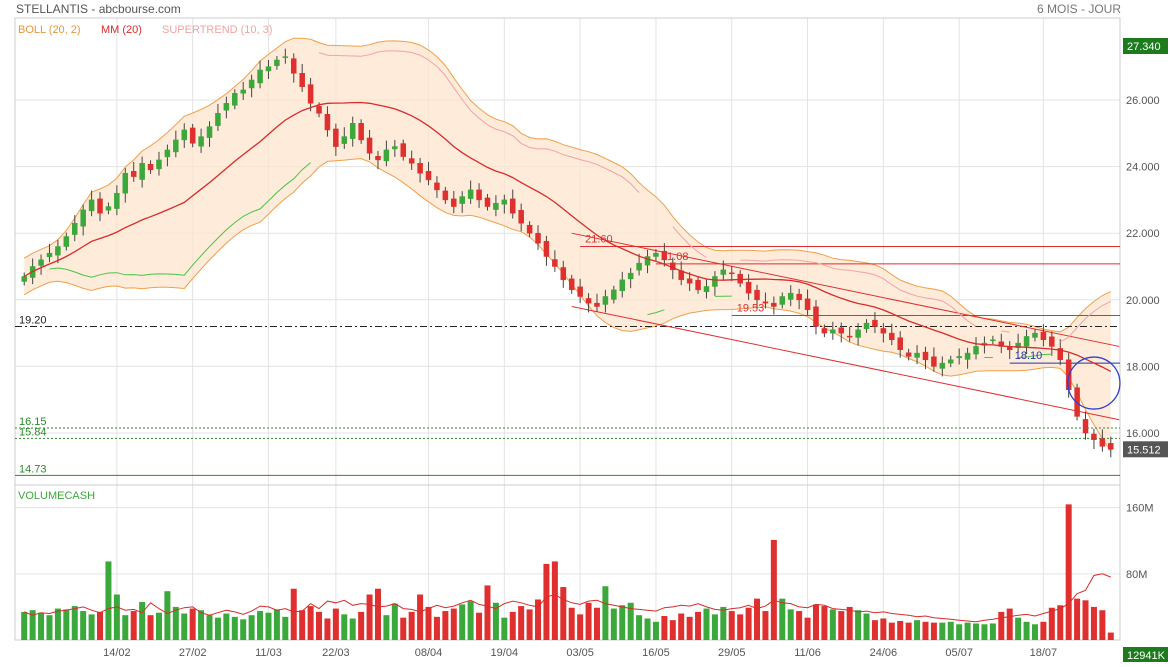 This screenshot has width=1170, height=667. What do you see at coordinates (1143, 367) in the screenshot?
I see `price-tick-label: 18.000` at bounding box center [1143, 367].